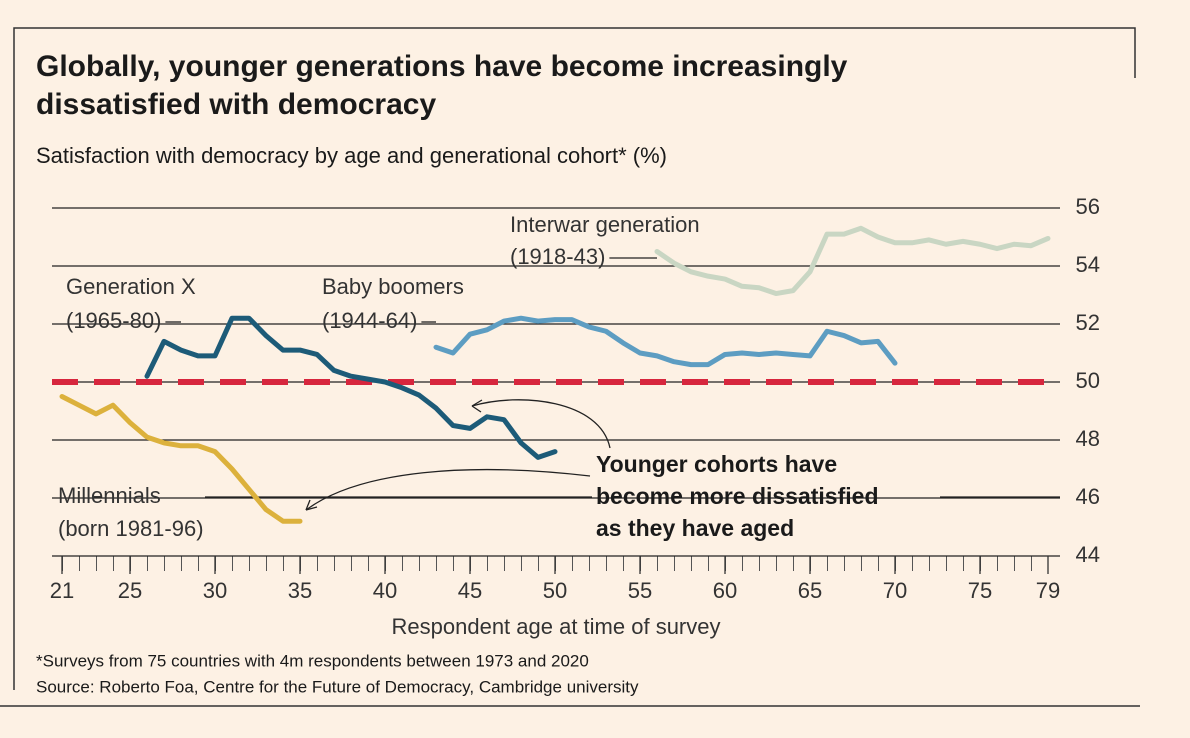 This screenshot has height=738, width=1190. What do you see at coordinates (810, 590) in the screenshot?
I see `x-tick-label: 65` at bounding box center [810, 590].